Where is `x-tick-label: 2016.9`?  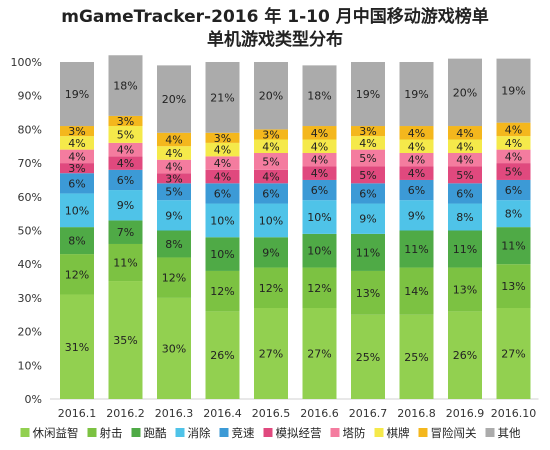 x-tick-label: 2016.9 is located at coordinates (465, 413).